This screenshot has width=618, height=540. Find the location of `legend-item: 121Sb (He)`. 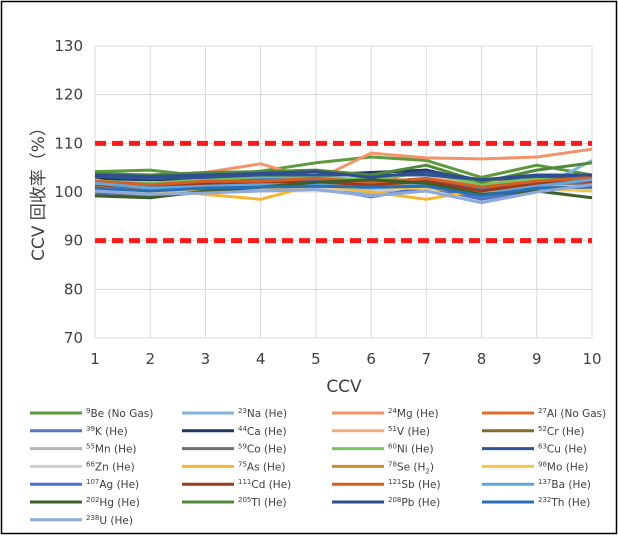

legend-item: 121Sb (He) is located at coordinates (386, 484).